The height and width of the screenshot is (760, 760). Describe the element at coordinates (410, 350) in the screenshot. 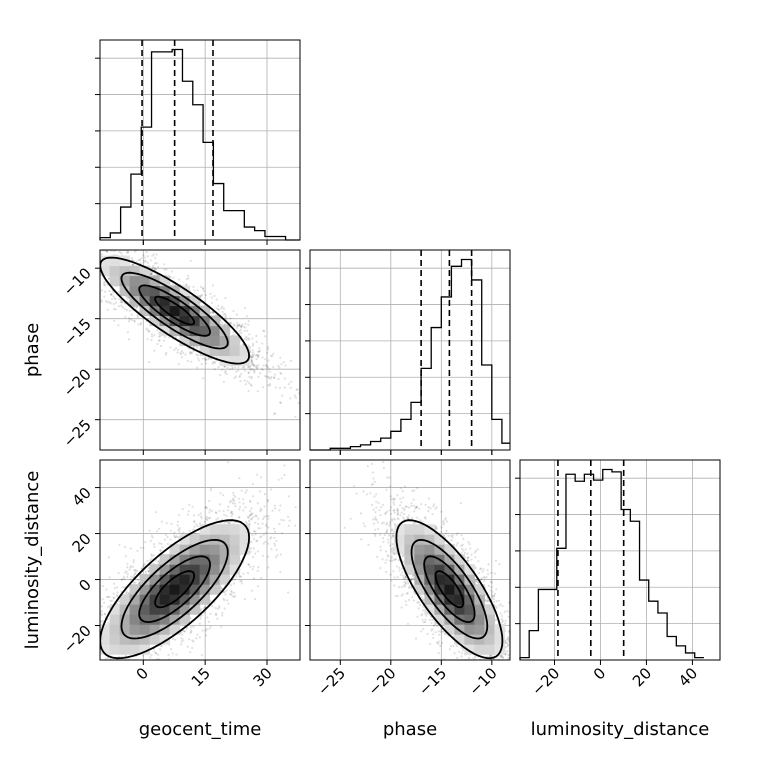

I see `panel-background` at that location.